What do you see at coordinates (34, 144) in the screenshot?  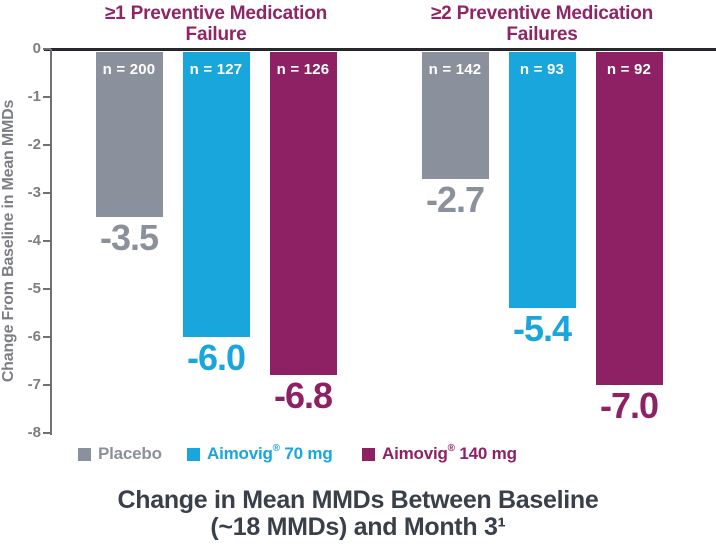 I see `y-tick-label: -2` at bounding box center [34, 144].